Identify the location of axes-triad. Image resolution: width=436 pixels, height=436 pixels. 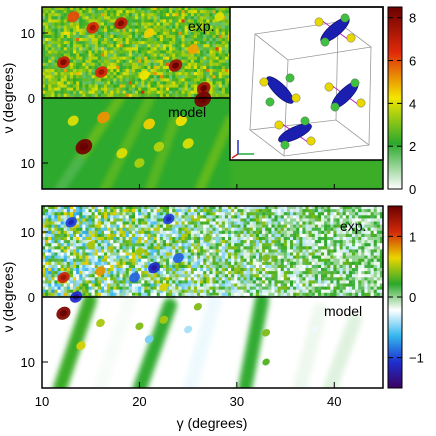
(242, 149).